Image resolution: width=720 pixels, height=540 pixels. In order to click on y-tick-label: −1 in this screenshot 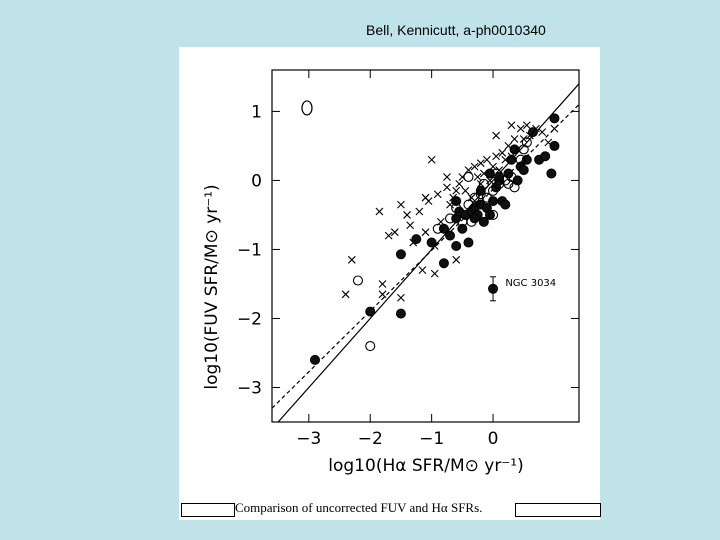, I will do `click(249, 250)`.